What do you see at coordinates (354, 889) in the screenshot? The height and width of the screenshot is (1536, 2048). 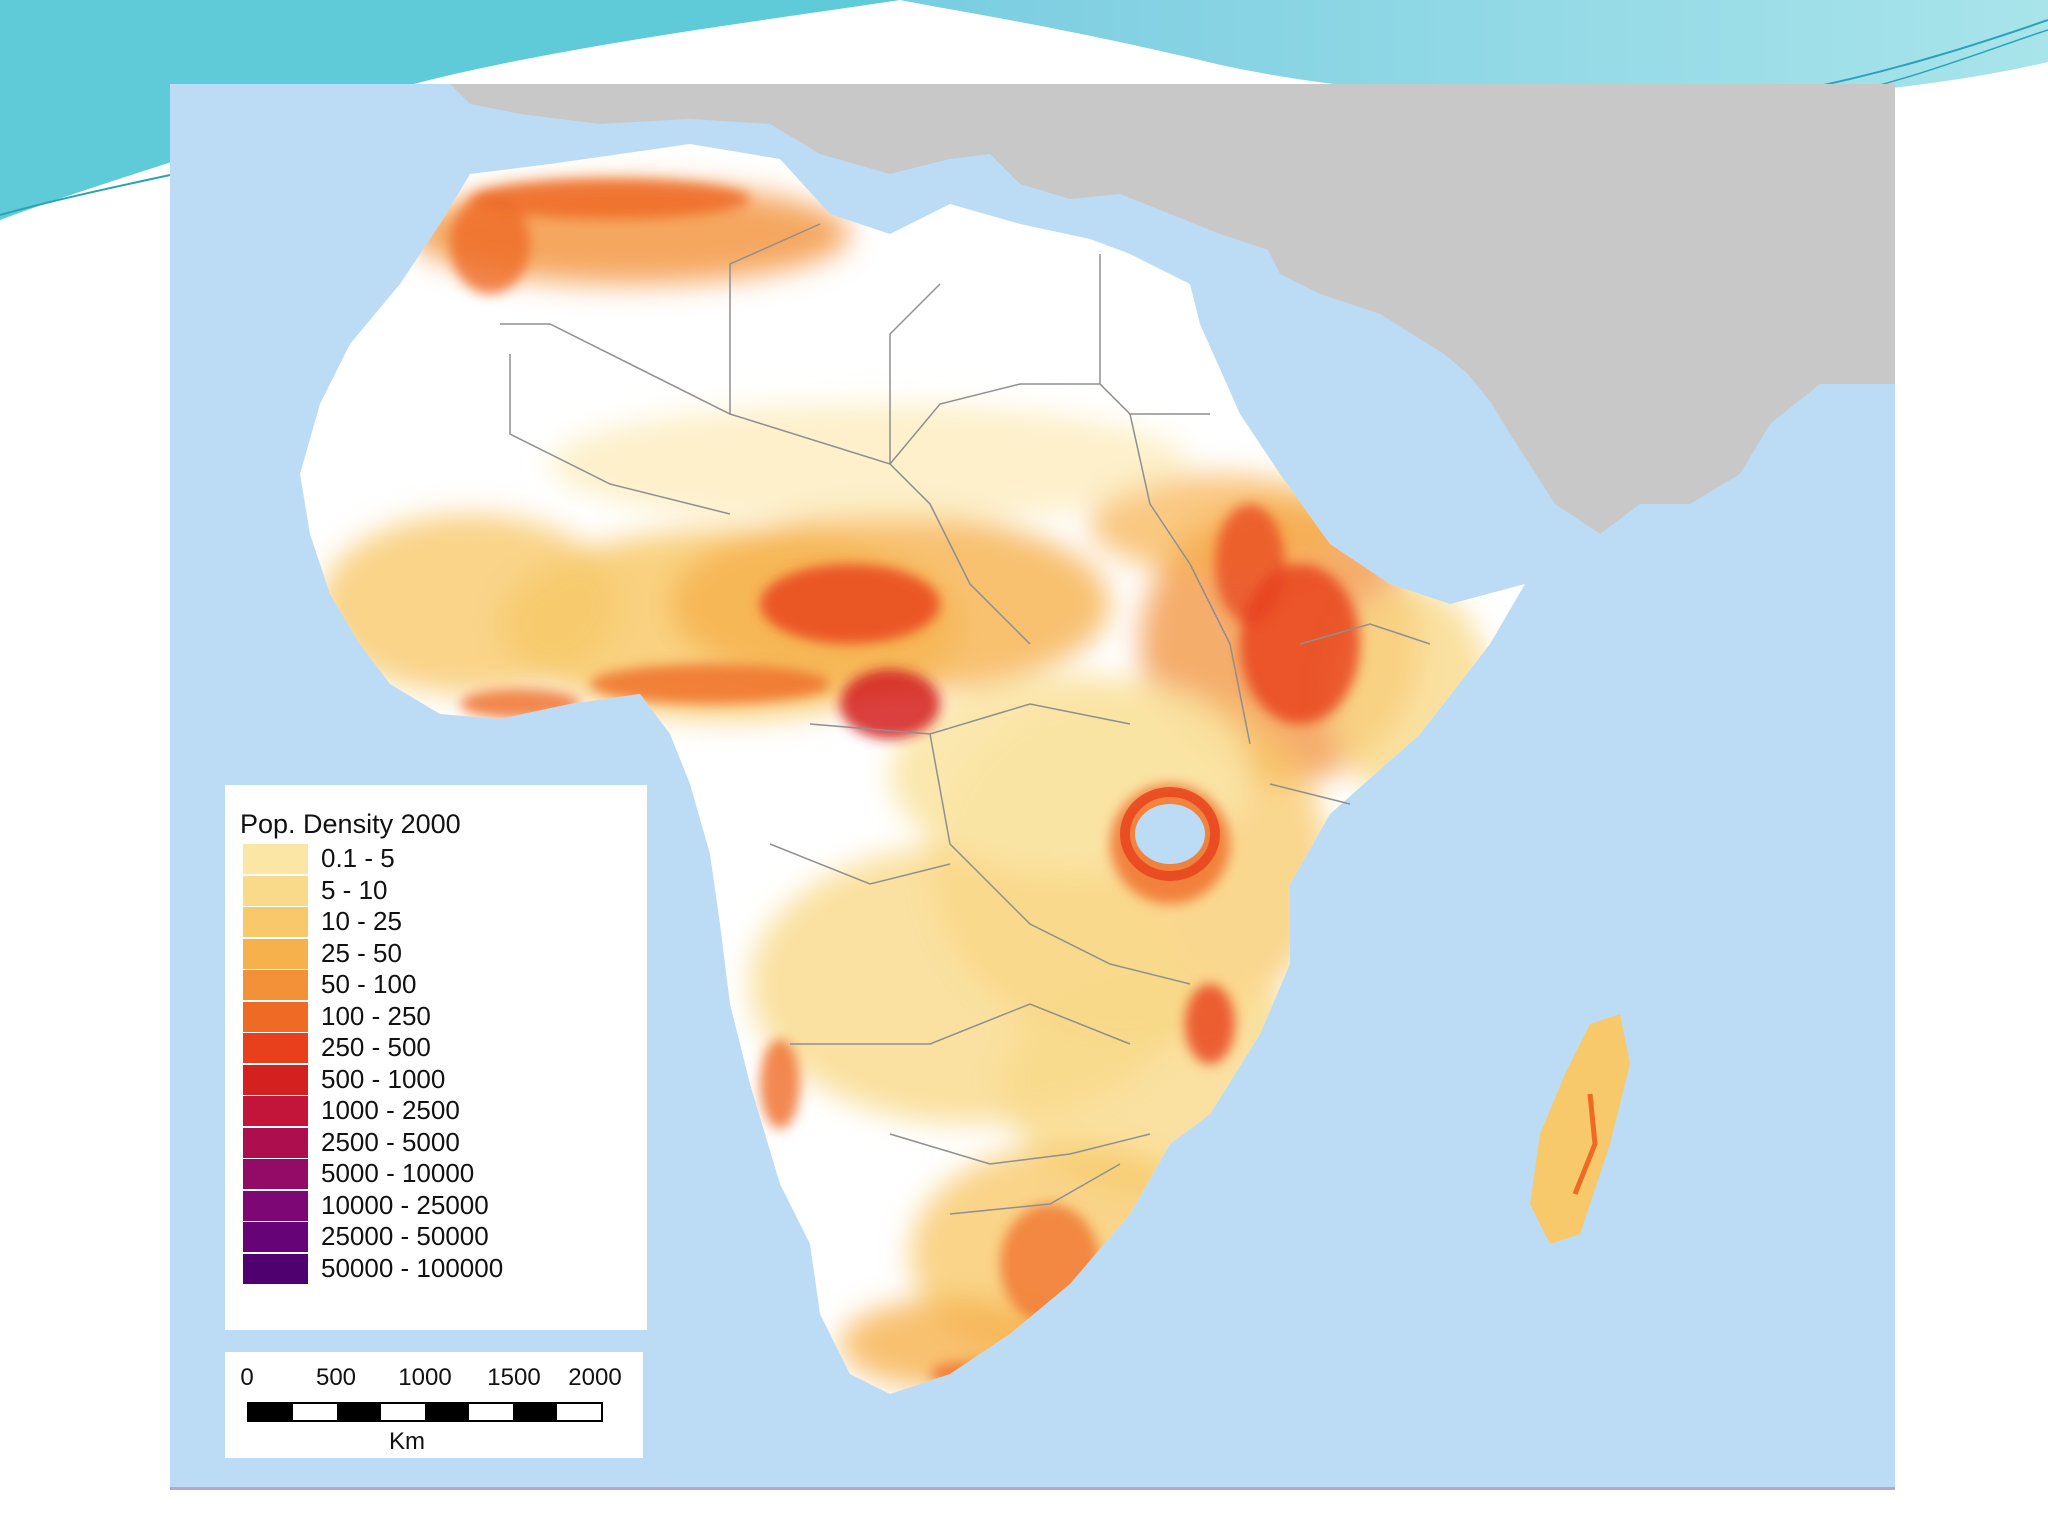 I see `legend-label: 5 - 10` at bounding box center [354, 889].